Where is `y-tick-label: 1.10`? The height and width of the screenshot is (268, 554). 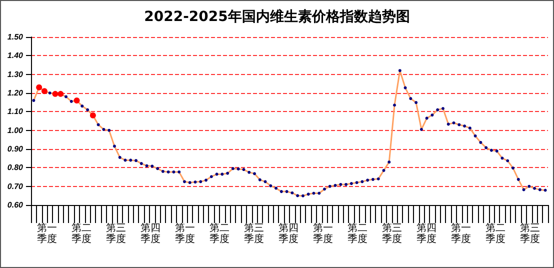
y-tick-label: 1.10 is located at coordinates (15, 111).